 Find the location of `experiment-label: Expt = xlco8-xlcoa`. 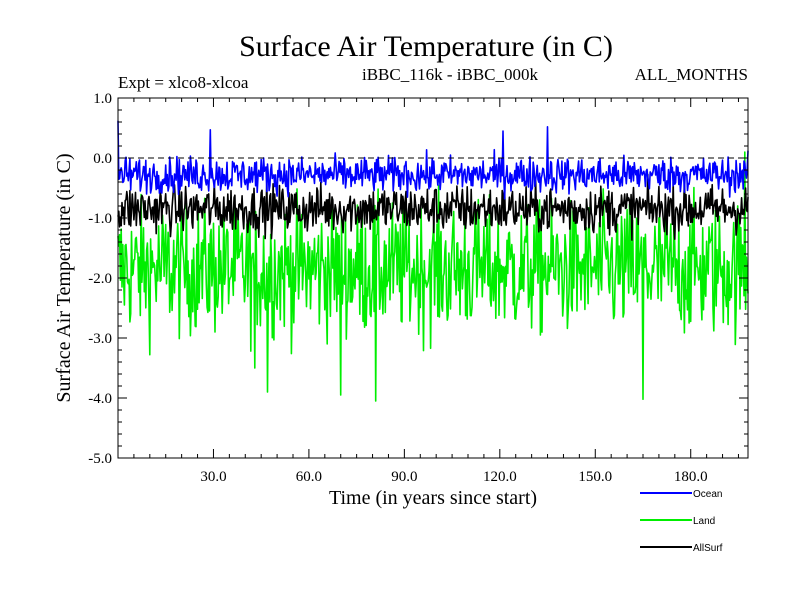

experiment-label: Expt = xlco8-xlcoa is located at coordinates (183, 82).